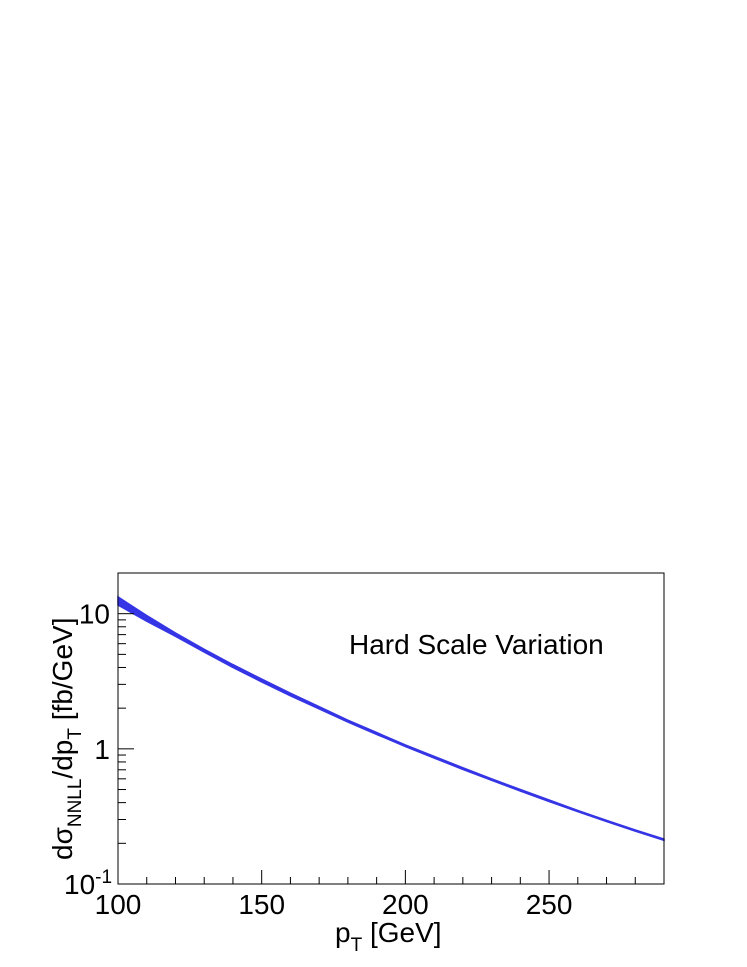 The width and height of the screenshot is (747, 967). What do you see at coordinates (62, 759) in the screenshot?
I see `y-axis-title-mid: /dp` at bounding box center [62, 759].